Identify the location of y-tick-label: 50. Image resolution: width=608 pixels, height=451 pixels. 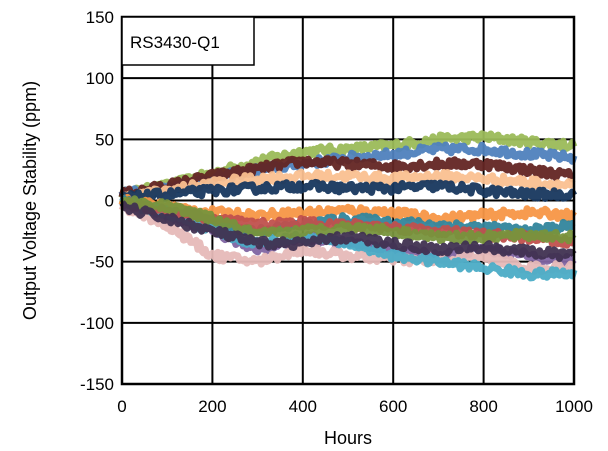
(104, 139).